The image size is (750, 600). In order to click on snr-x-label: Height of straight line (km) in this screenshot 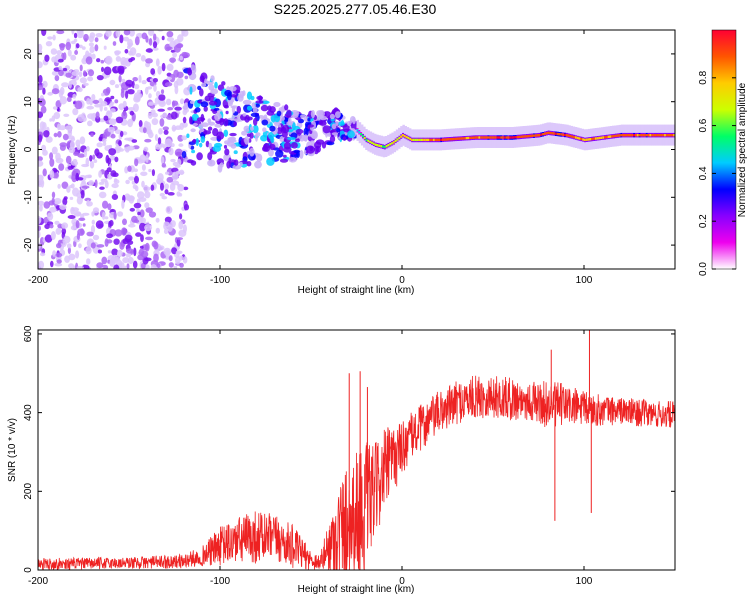, I will do `click(356, 589)`.